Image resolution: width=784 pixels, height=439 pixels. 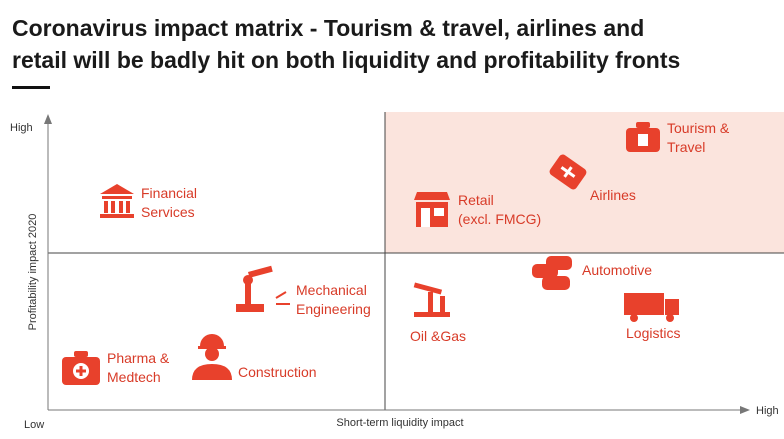 What do you see at coordinates (277, 372) in the screenshot?
I see `item-label: Construction` at bounding box center [277, 372].